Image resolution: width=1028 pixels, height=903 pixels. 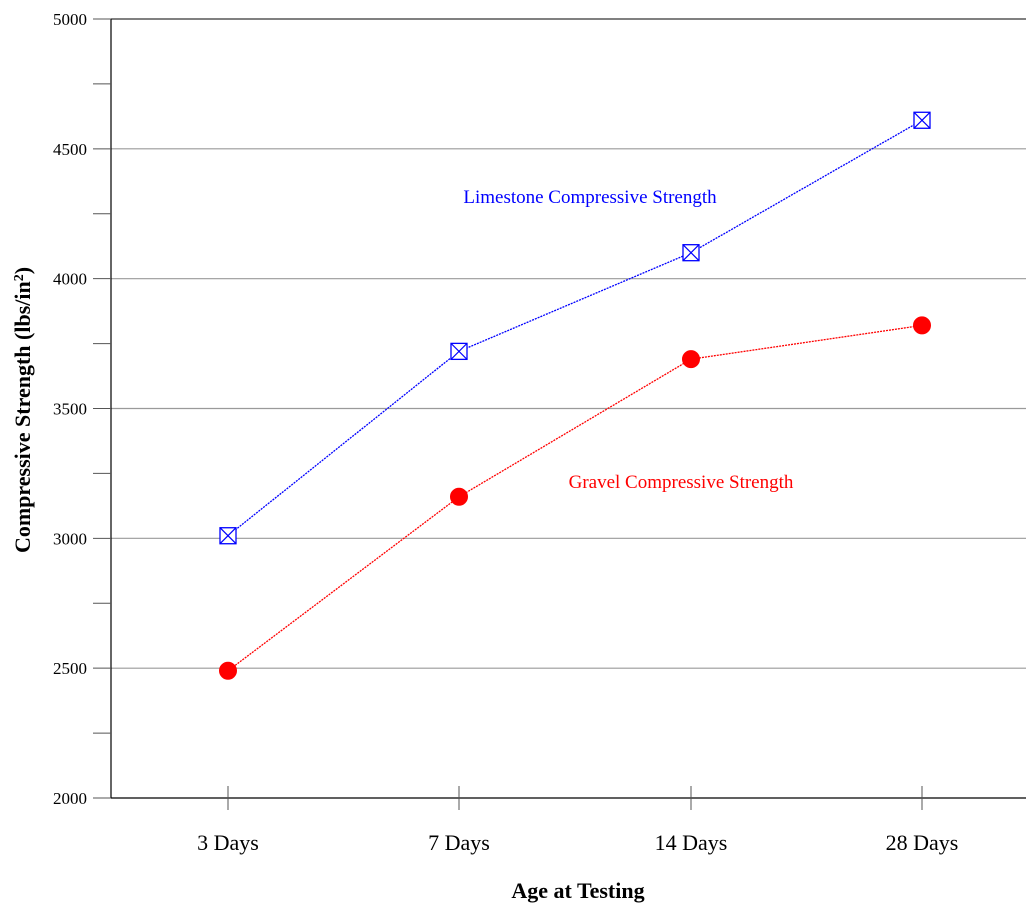 I want to click on x-tick-label: 14 Days, so click(x=691, y=842).